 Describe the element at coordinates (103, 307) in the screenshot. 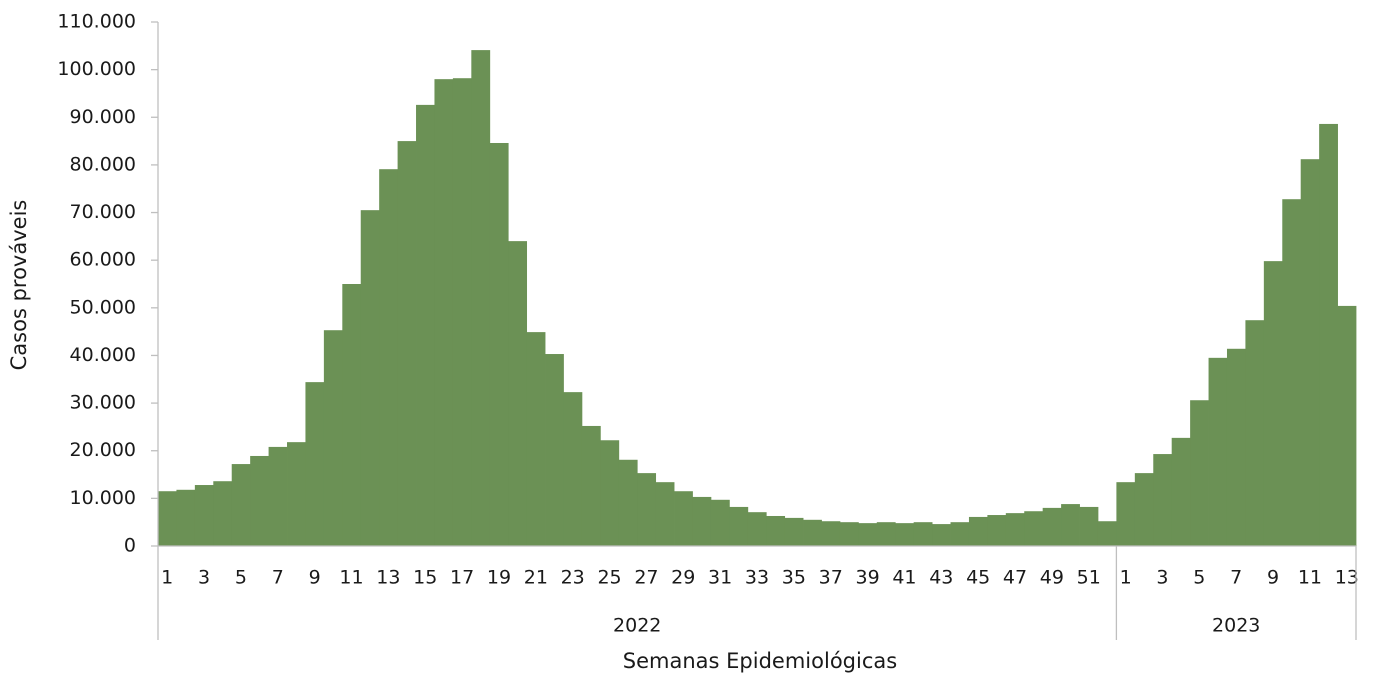

I see `y-tick-label: 50.000` at that location.